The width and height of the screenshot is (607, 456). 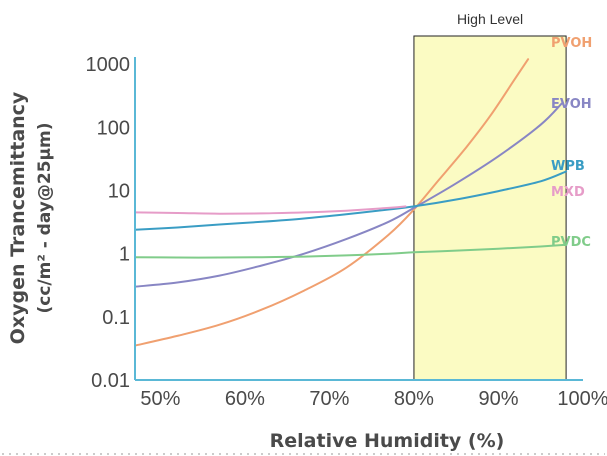 What do you see at coordinates (245, 399) in the screenshot?
I see `x-tick-label: 60%` at bounding box center [245, 399].